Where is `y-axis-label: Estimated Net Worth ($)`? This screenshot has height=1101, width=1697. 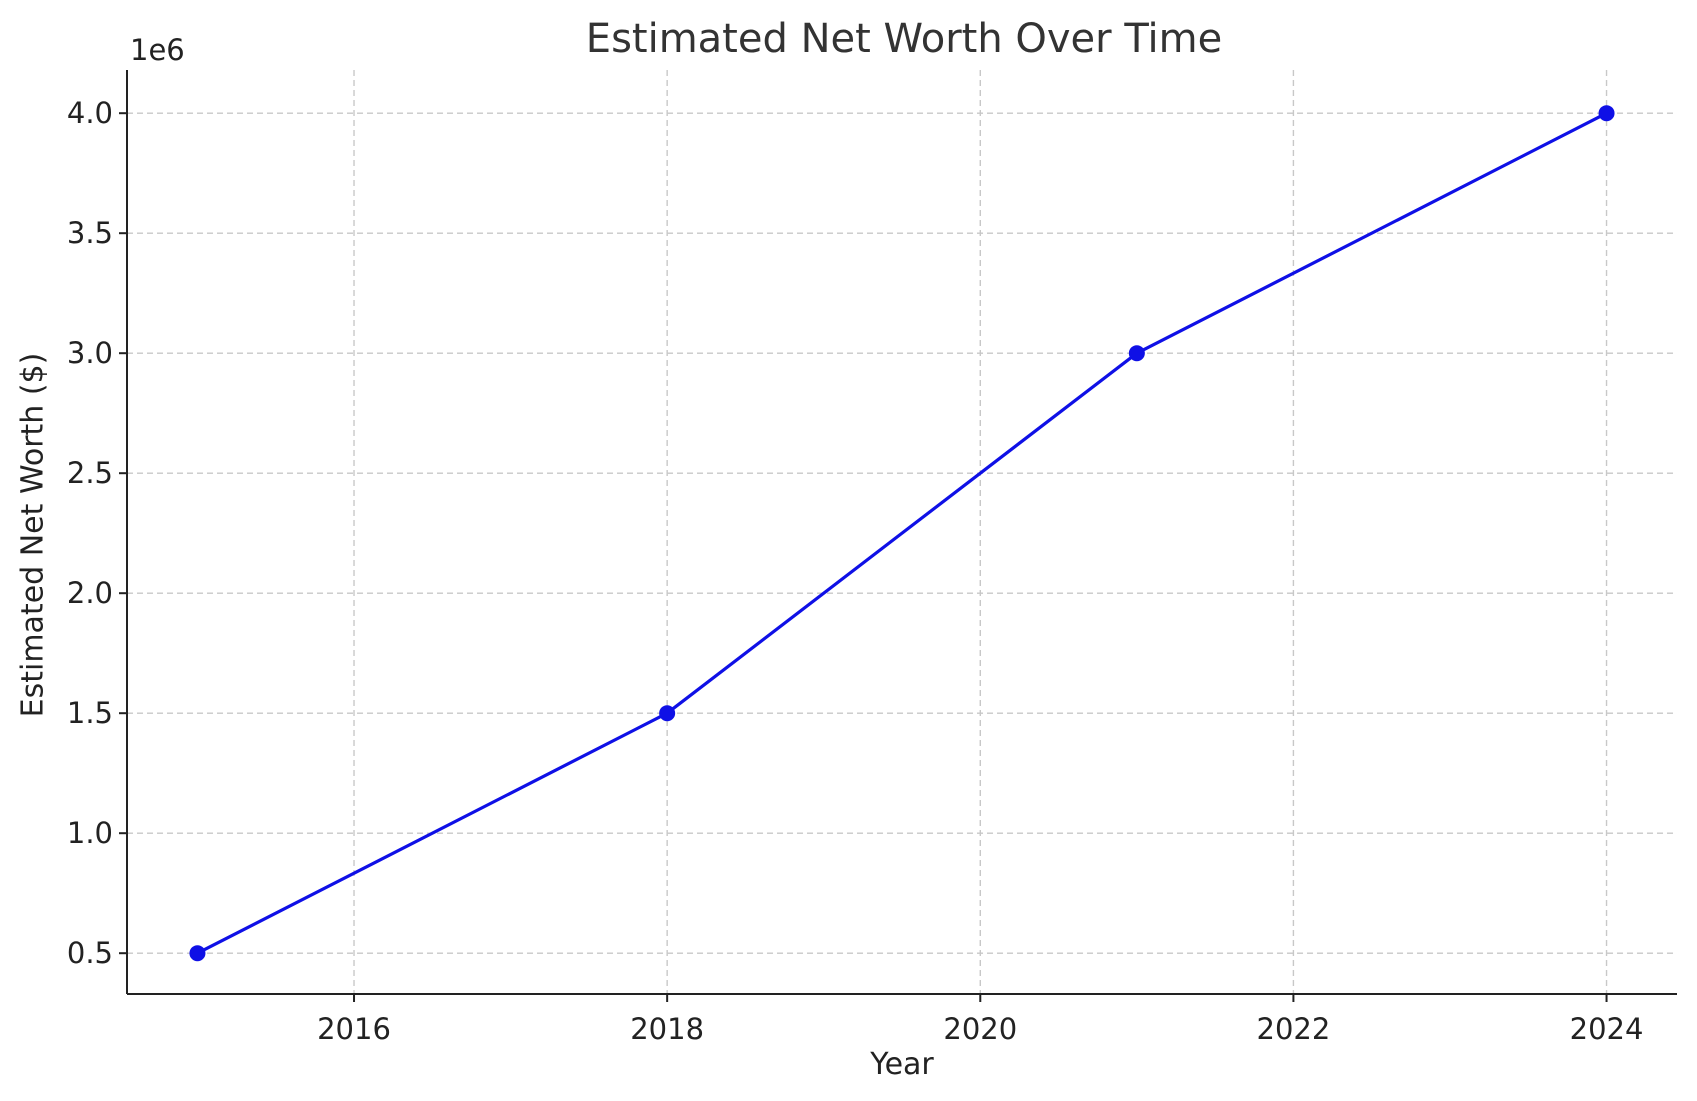 y-axis-label: Estimated Net Worth ($) is located at coordinates (33, 535).